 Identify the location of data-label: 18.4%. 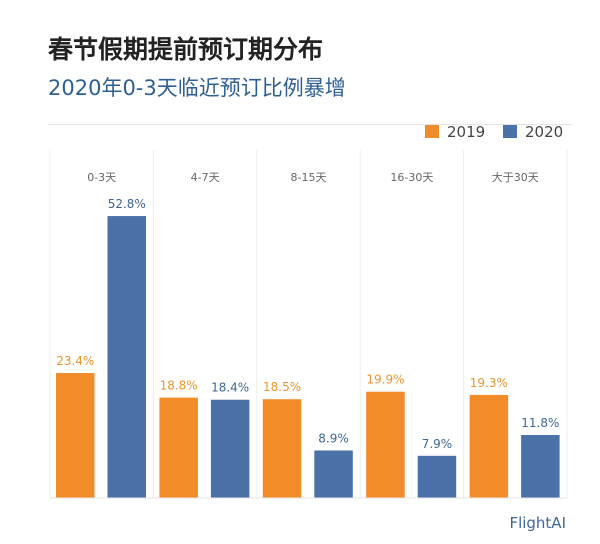
(230, 388).